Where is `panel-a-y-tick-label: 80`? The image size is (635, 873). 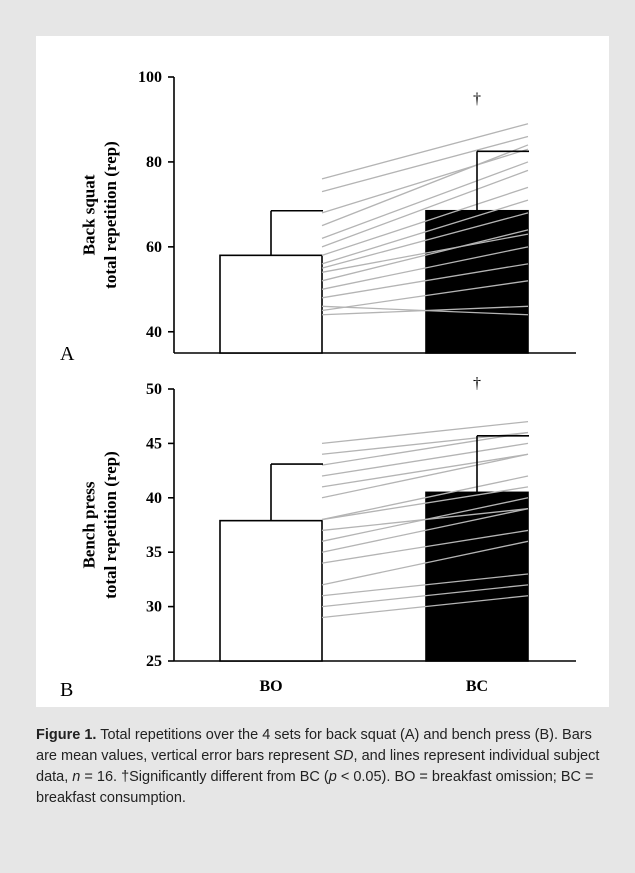
panel-a-y-tick-label: 80 is located at coordinates (154, 162).